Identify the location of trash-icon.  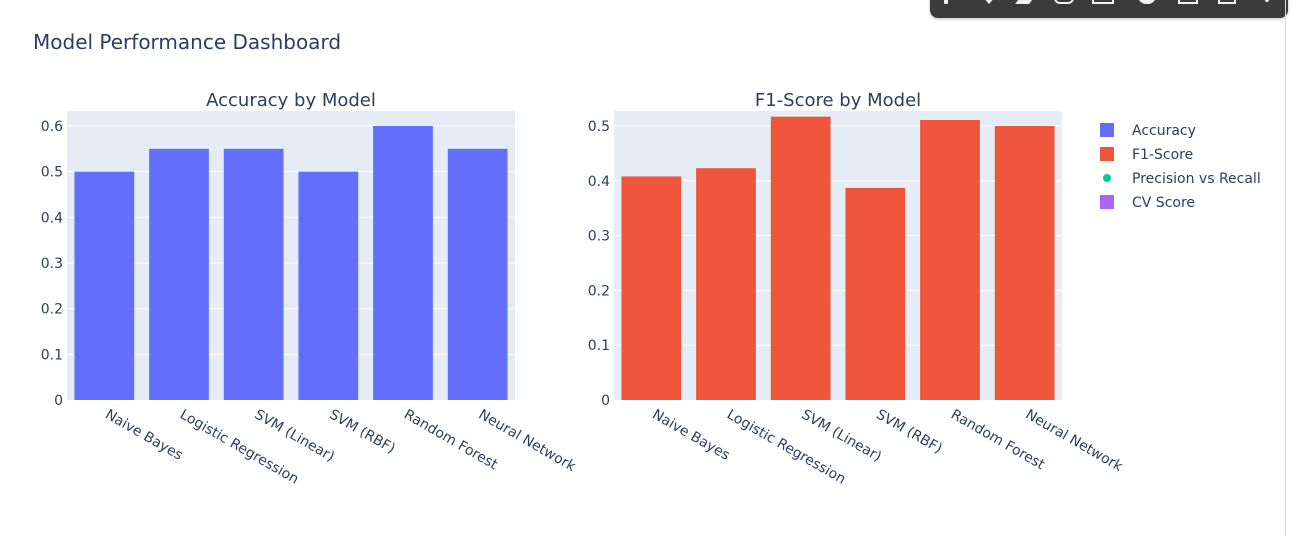
(1227, 2).